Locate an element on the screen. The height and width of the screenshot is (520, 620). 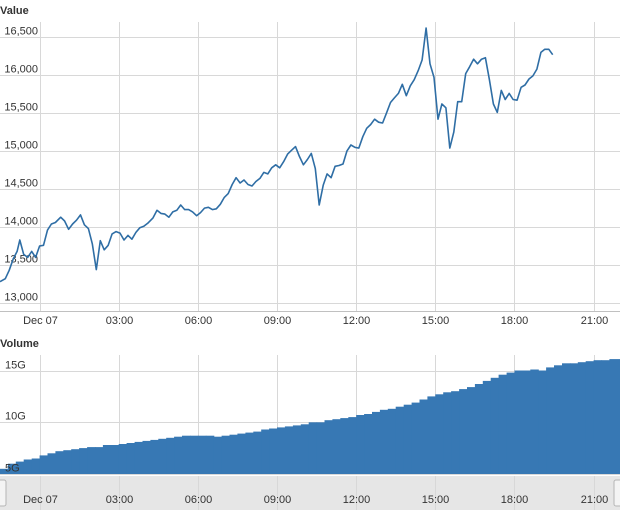
volume-y-axis: 5G 10G 15G is located at coordinates (15, 417).